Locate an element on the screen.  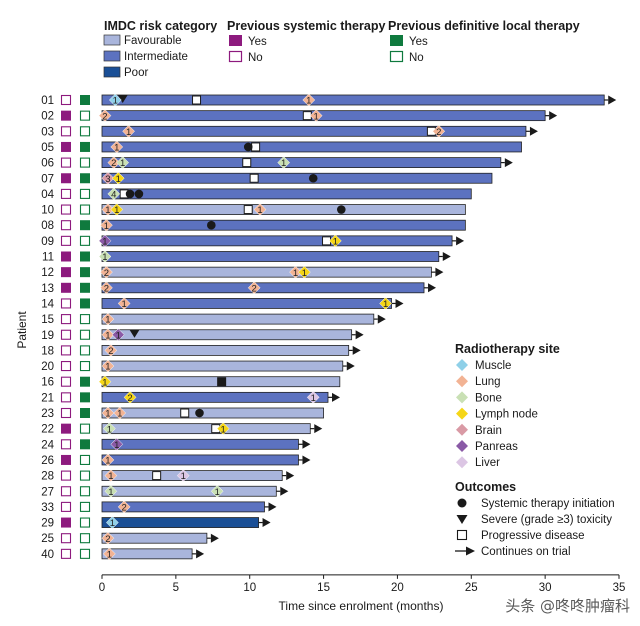
patient-row: 11 1 is located at coordinates (246, 257).